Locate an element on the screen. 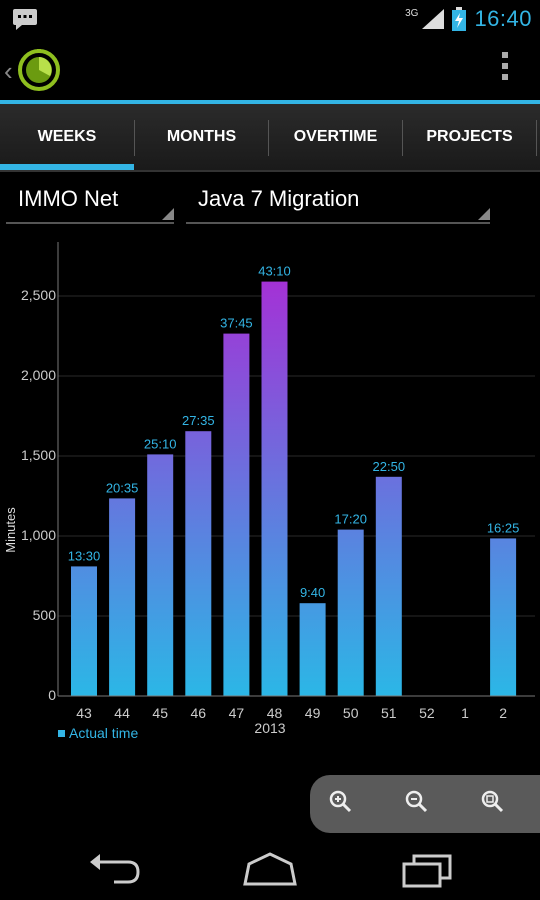  tab-selected-indicator is located at coordinates (67, 167).